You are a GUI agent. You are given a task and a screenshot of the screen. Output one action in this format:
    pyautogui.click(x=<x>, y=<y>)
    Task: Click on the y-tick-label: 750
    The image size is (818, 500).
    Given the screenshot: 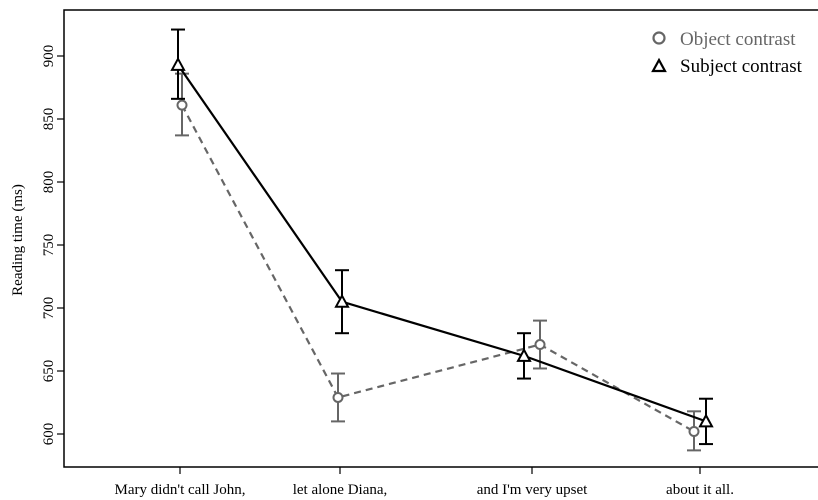 What is the action you would take?
    pyautogui.click(x=49, y=245)
    